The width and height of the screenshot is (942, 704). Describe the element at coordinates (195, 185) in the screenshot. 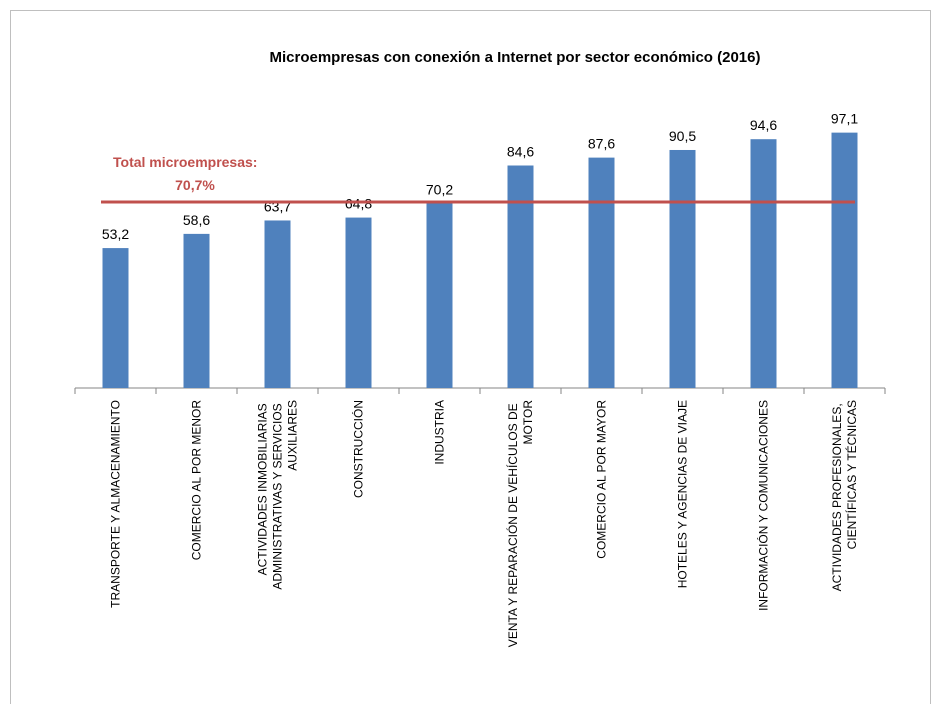

I see `annotation-value: 70,7%` at that location.